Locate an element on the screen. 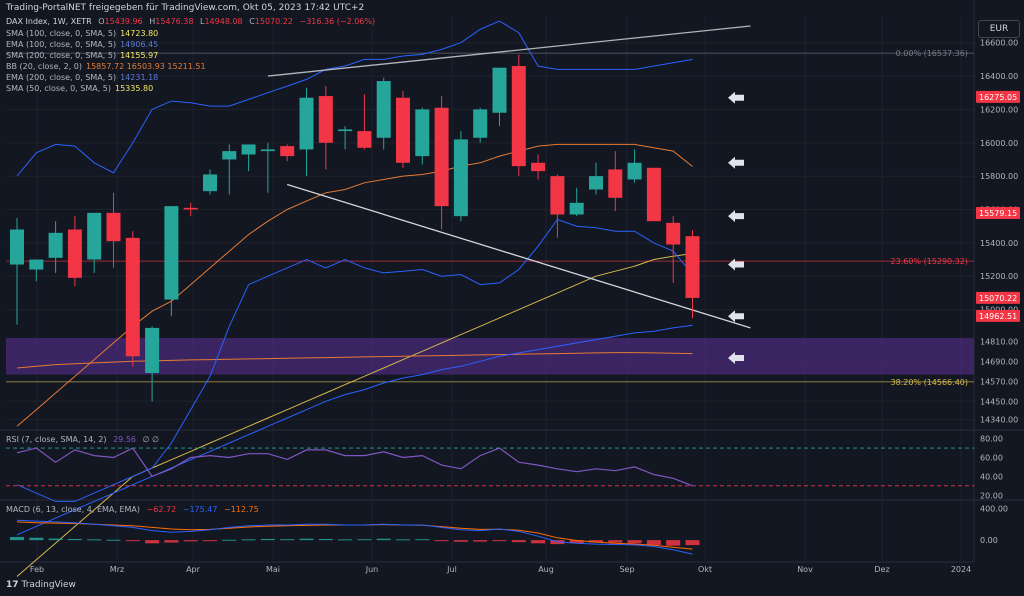  price-axis-label: 14340.00 is located at coordinates (999, 420).